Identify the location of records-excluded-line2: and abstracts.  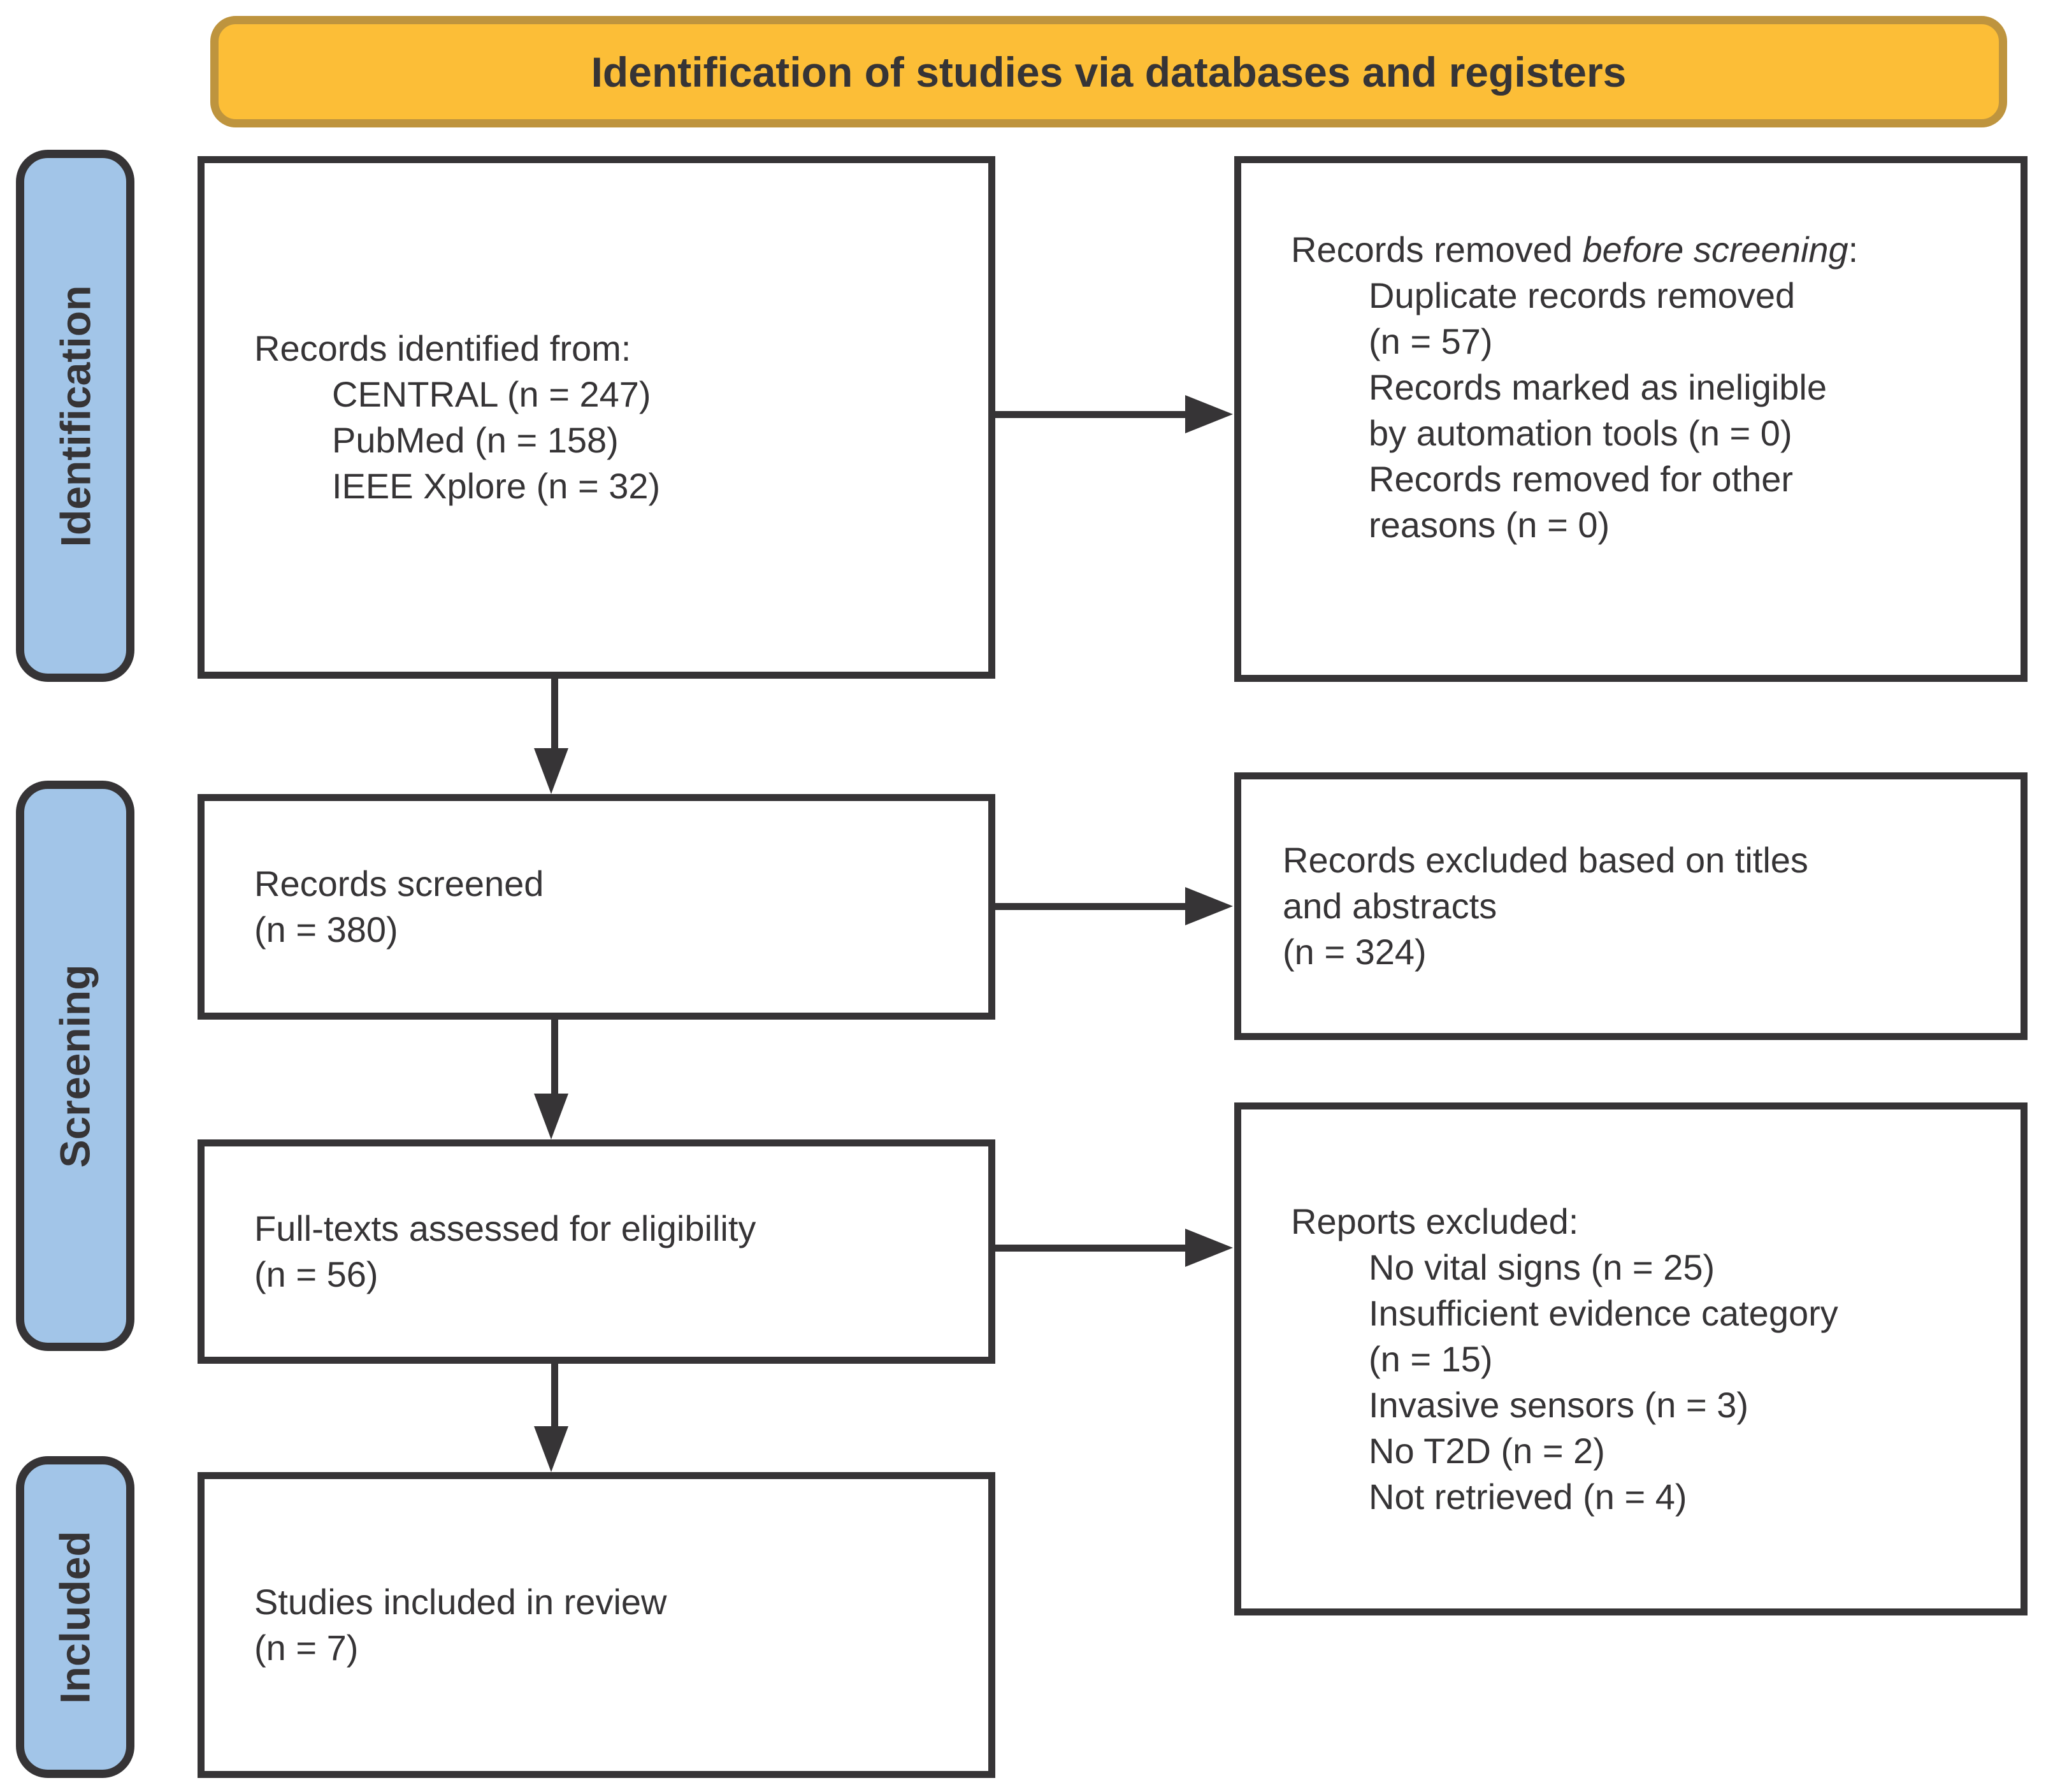
(1390, 906).